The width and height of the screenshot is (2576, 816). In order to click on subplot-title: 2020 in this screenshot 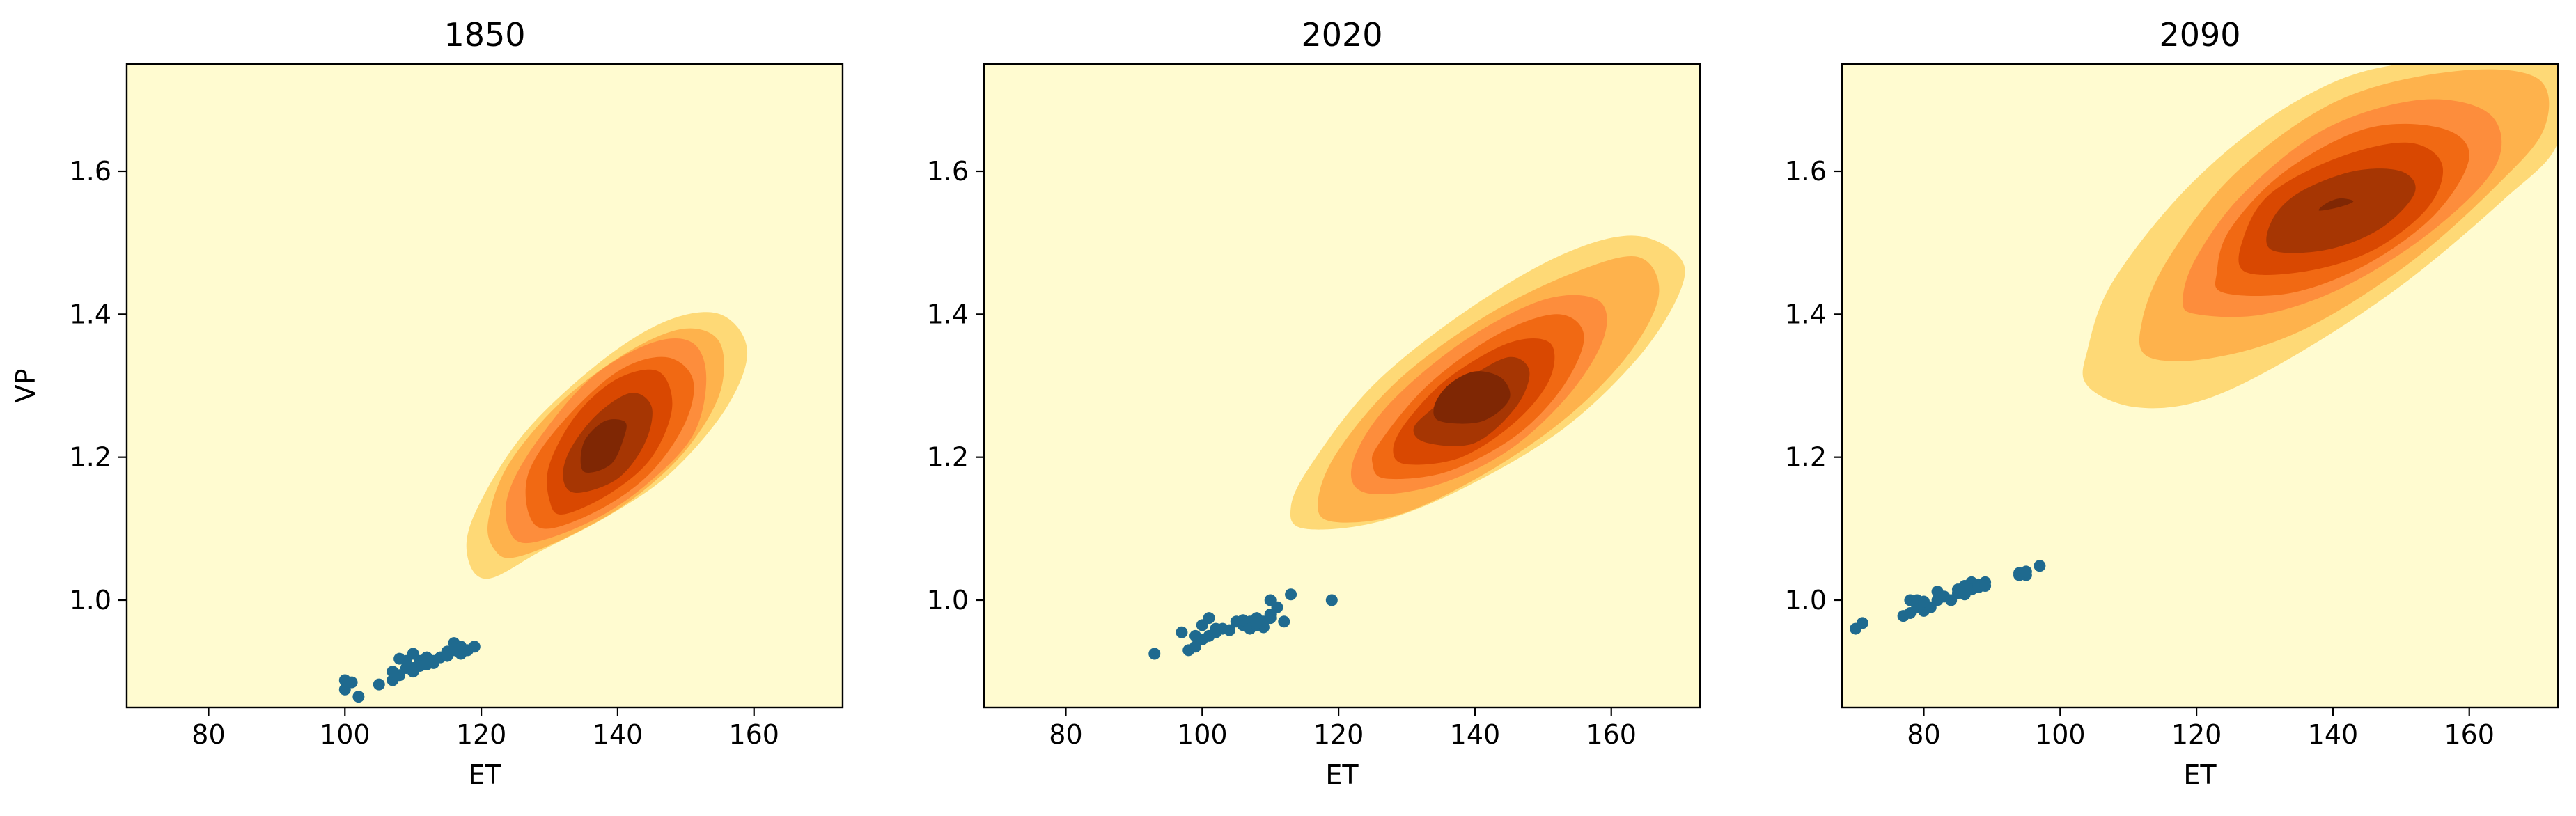, I will do `click(1342, 35)`.